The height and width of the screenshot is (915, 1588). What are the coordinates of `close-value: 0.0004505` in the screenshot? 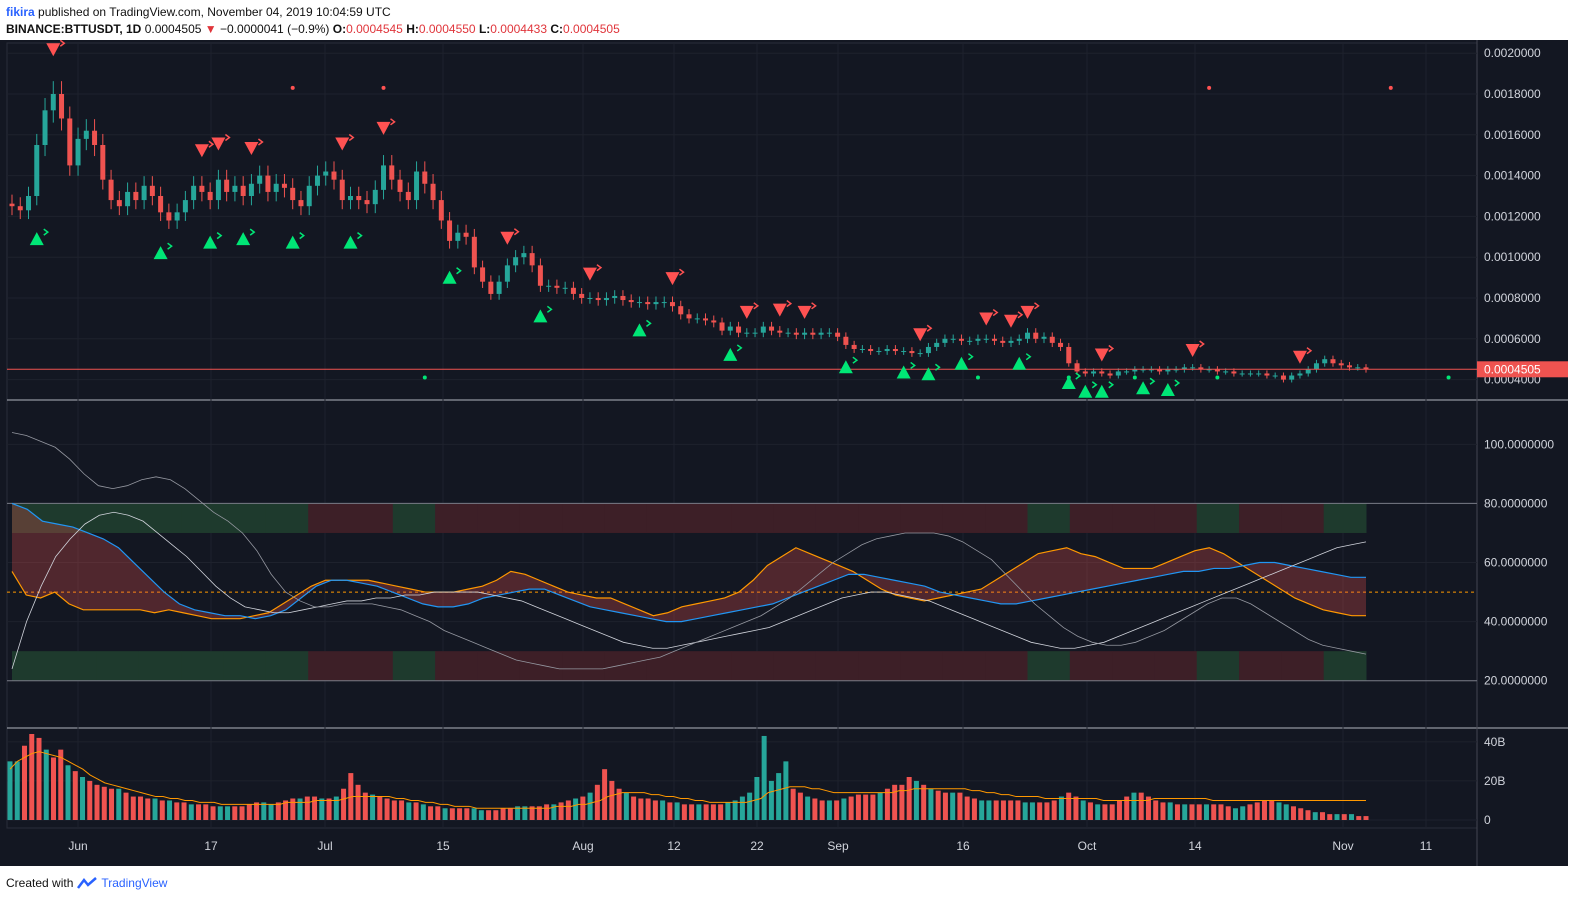 It's located at (591, 29).